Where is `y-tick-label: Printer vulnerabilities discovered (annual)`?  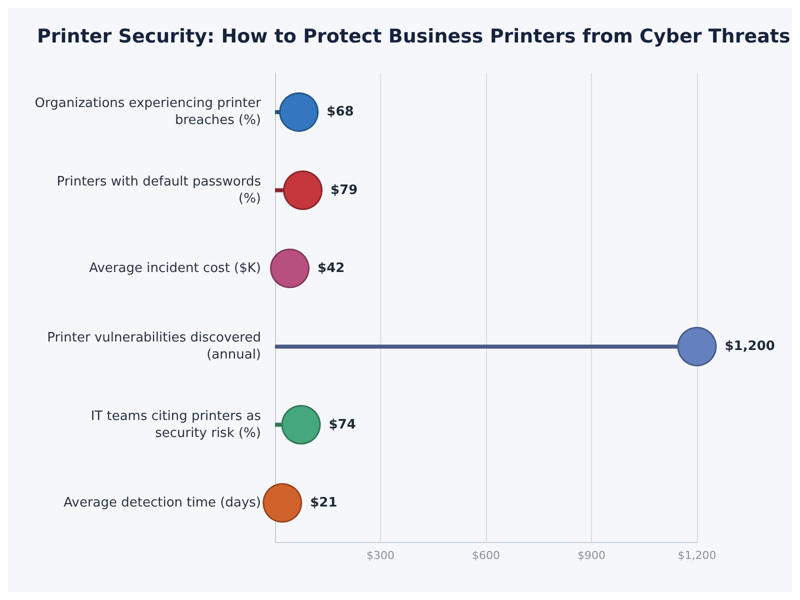
y-tick-label: Printer vulnerabilities discovered (annual) is located at coordinates (154, 346).